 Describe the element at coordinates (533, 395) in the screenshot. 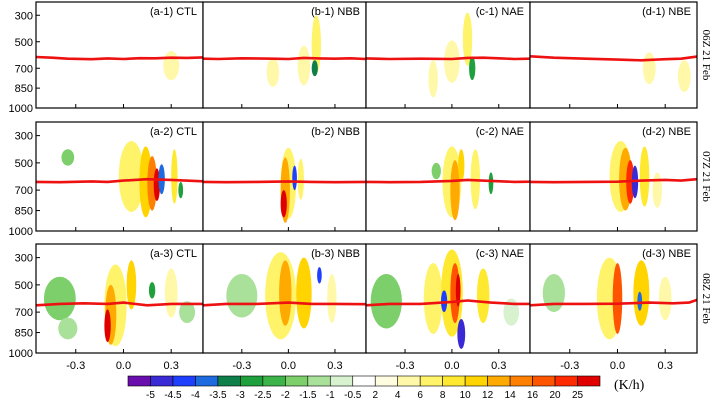

I see `colorbar-label: 16` at that location.